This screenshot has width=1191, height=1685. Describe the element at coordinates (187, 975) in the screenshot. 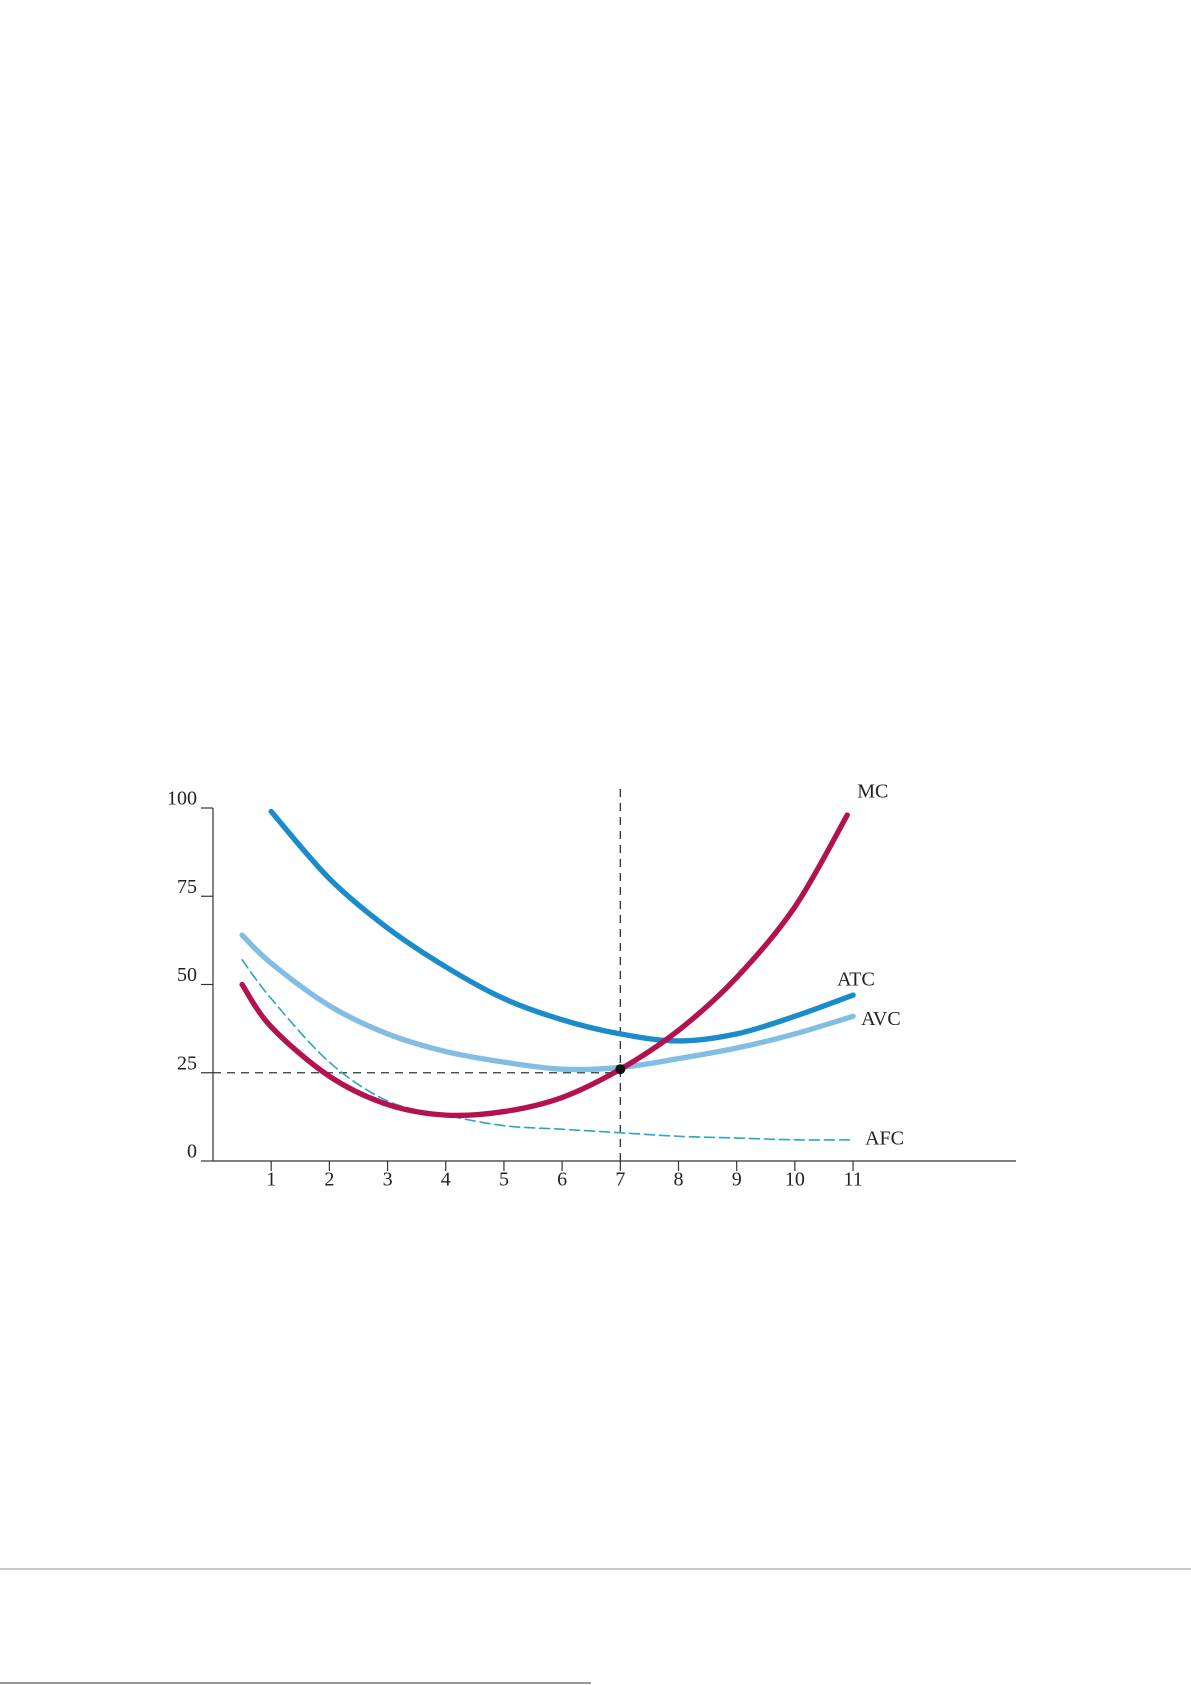

I see `y-tick-label: 50` at that location.